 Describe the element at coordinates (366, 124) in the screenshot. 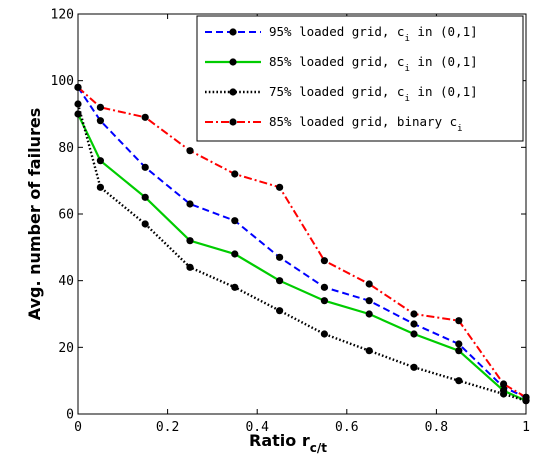

I see `legend-label: 85% loaded grid, binary ci` at that location.